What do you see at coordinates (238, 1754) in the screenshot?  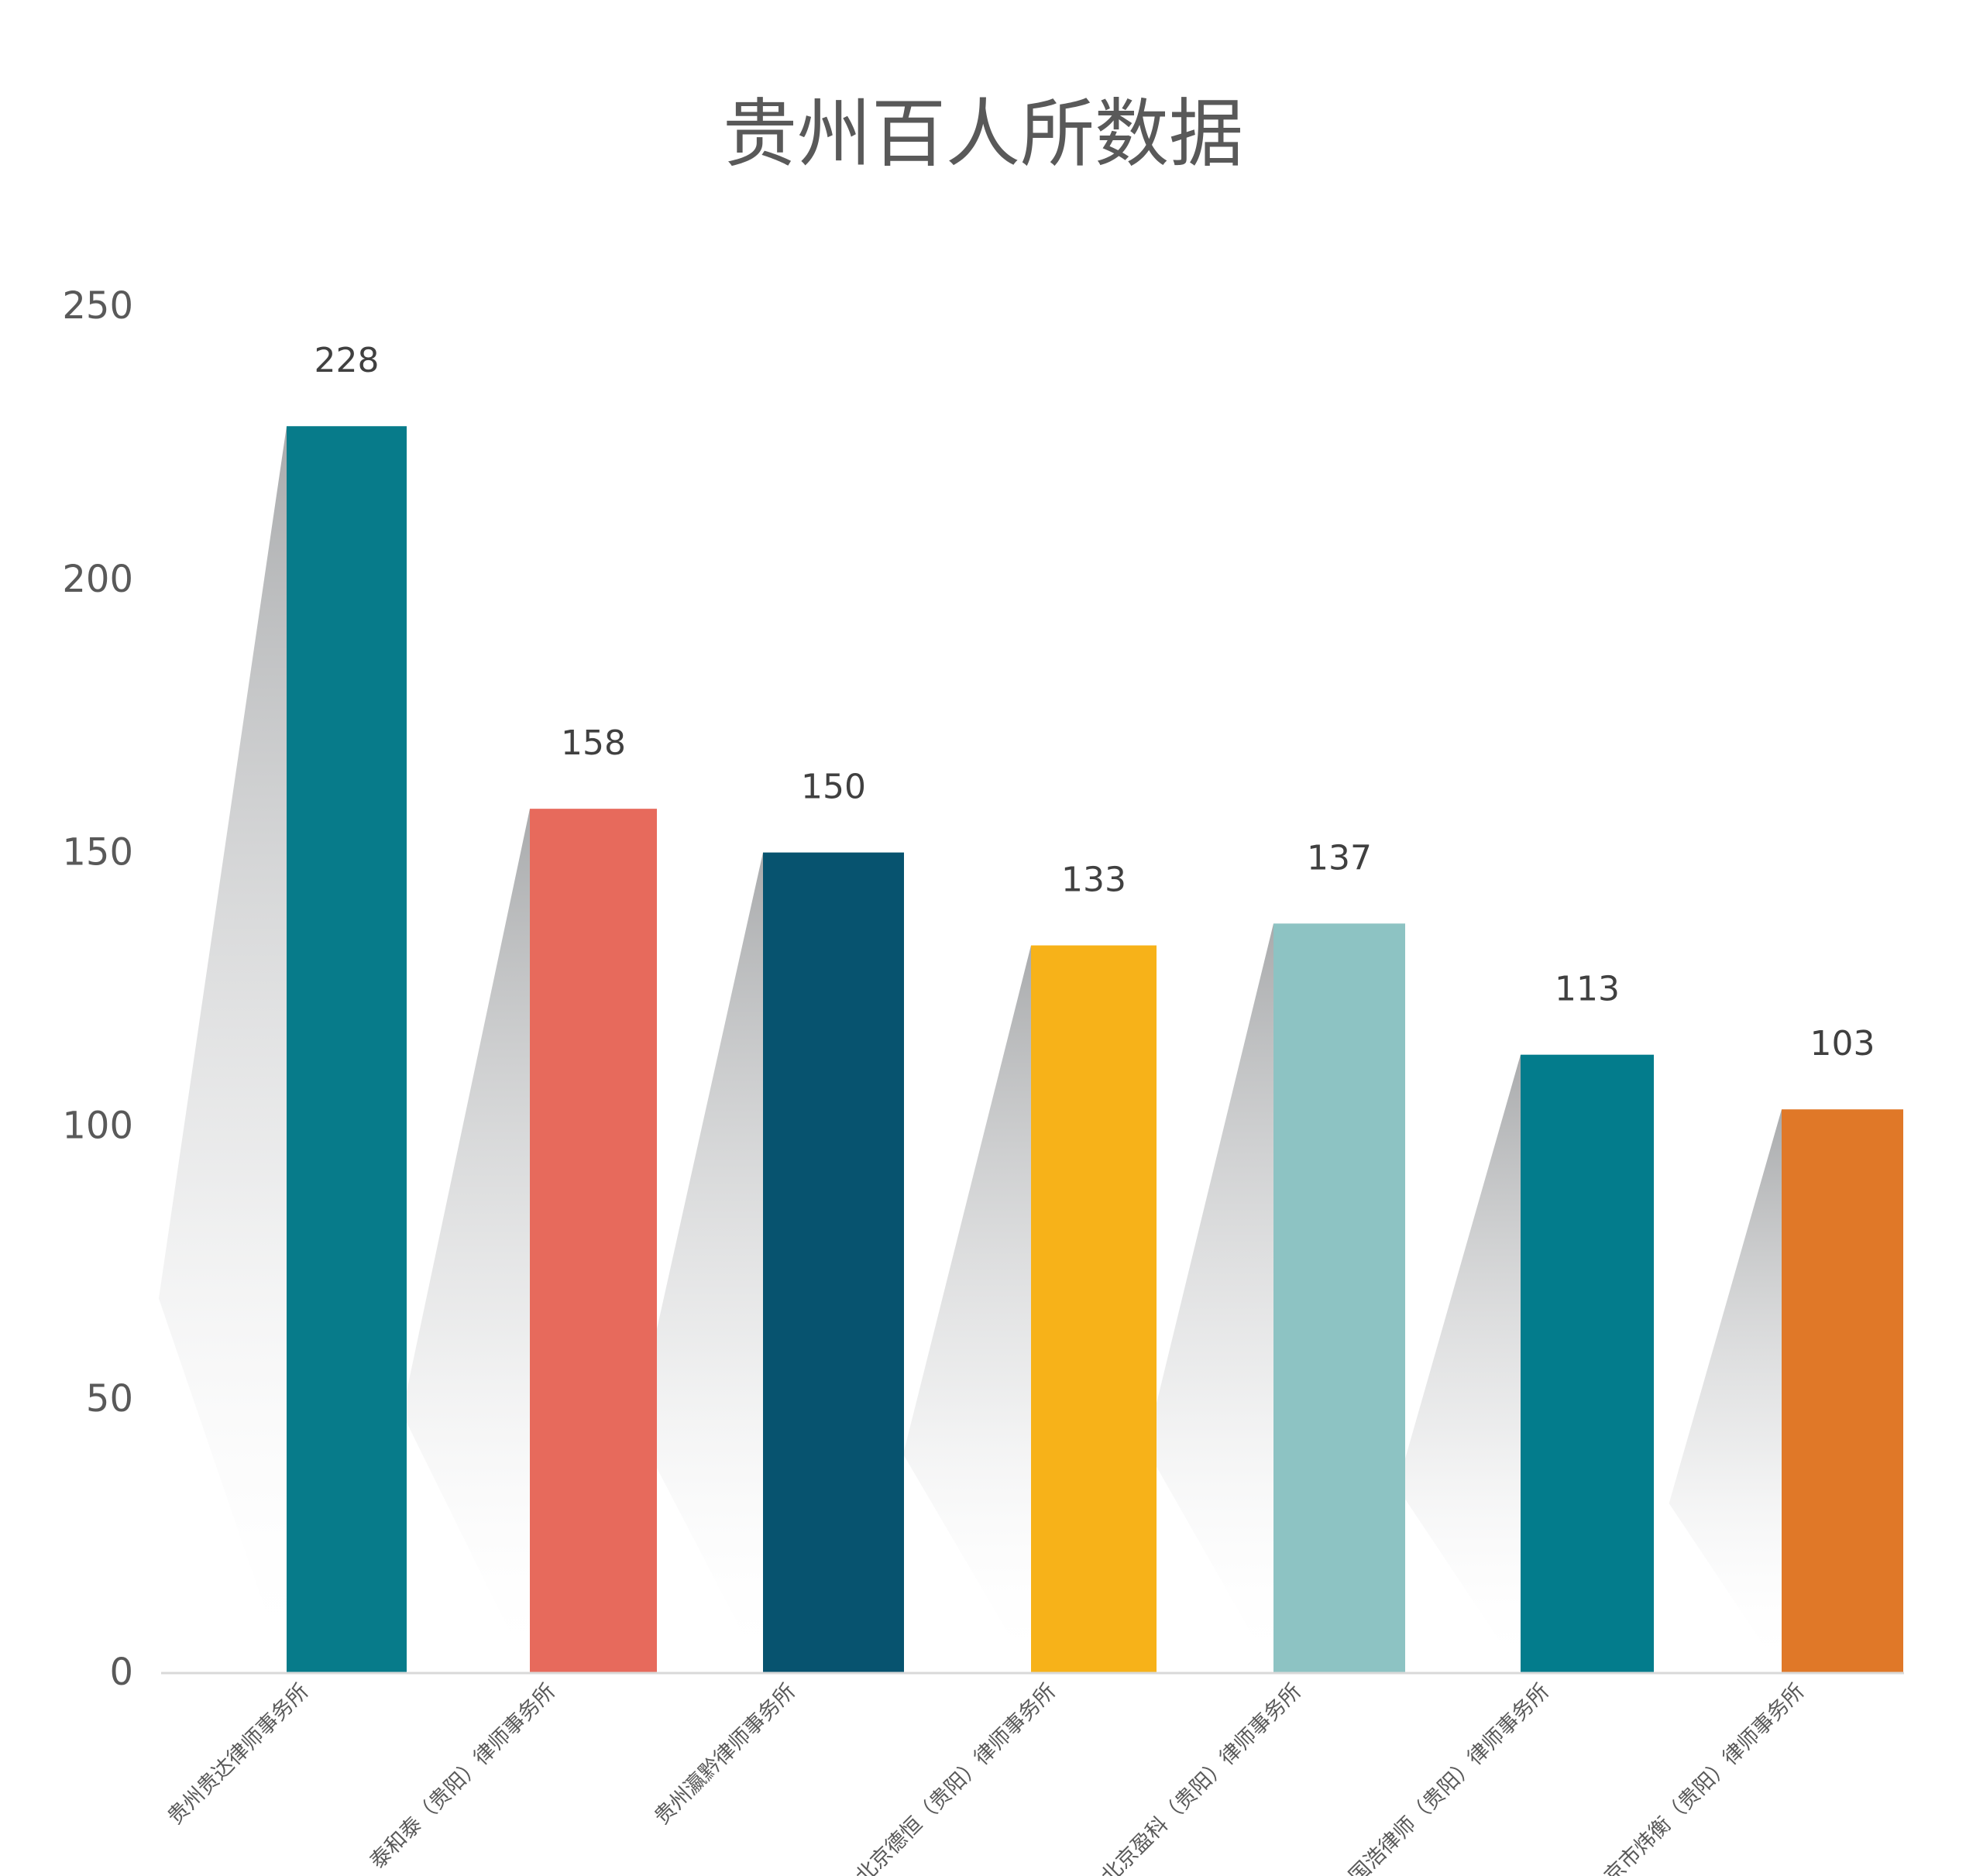 I see `category-label: 贵州贵达律师事务所` at bounding box center [238, 1754].